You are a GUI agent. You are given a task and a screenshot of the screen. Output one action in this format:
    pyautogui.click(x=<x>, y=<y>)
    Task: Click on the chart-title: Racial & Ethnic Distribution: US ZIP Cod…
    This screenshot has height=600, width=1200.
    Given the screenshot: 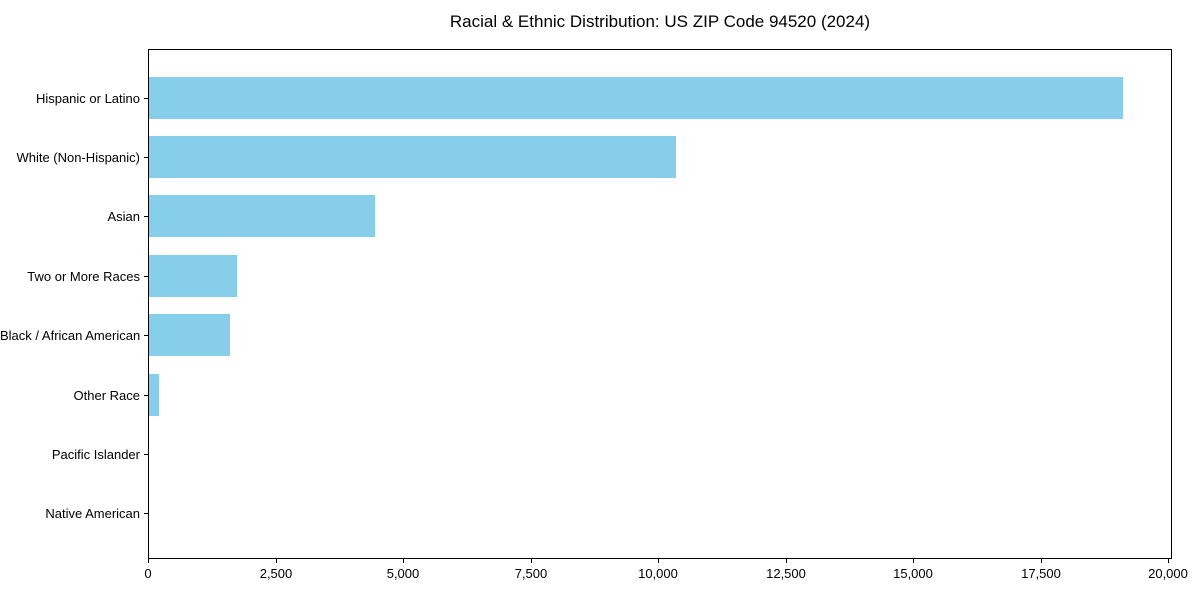 What is the action you would take?
    pyautogui.click(x=660, y=21)
    